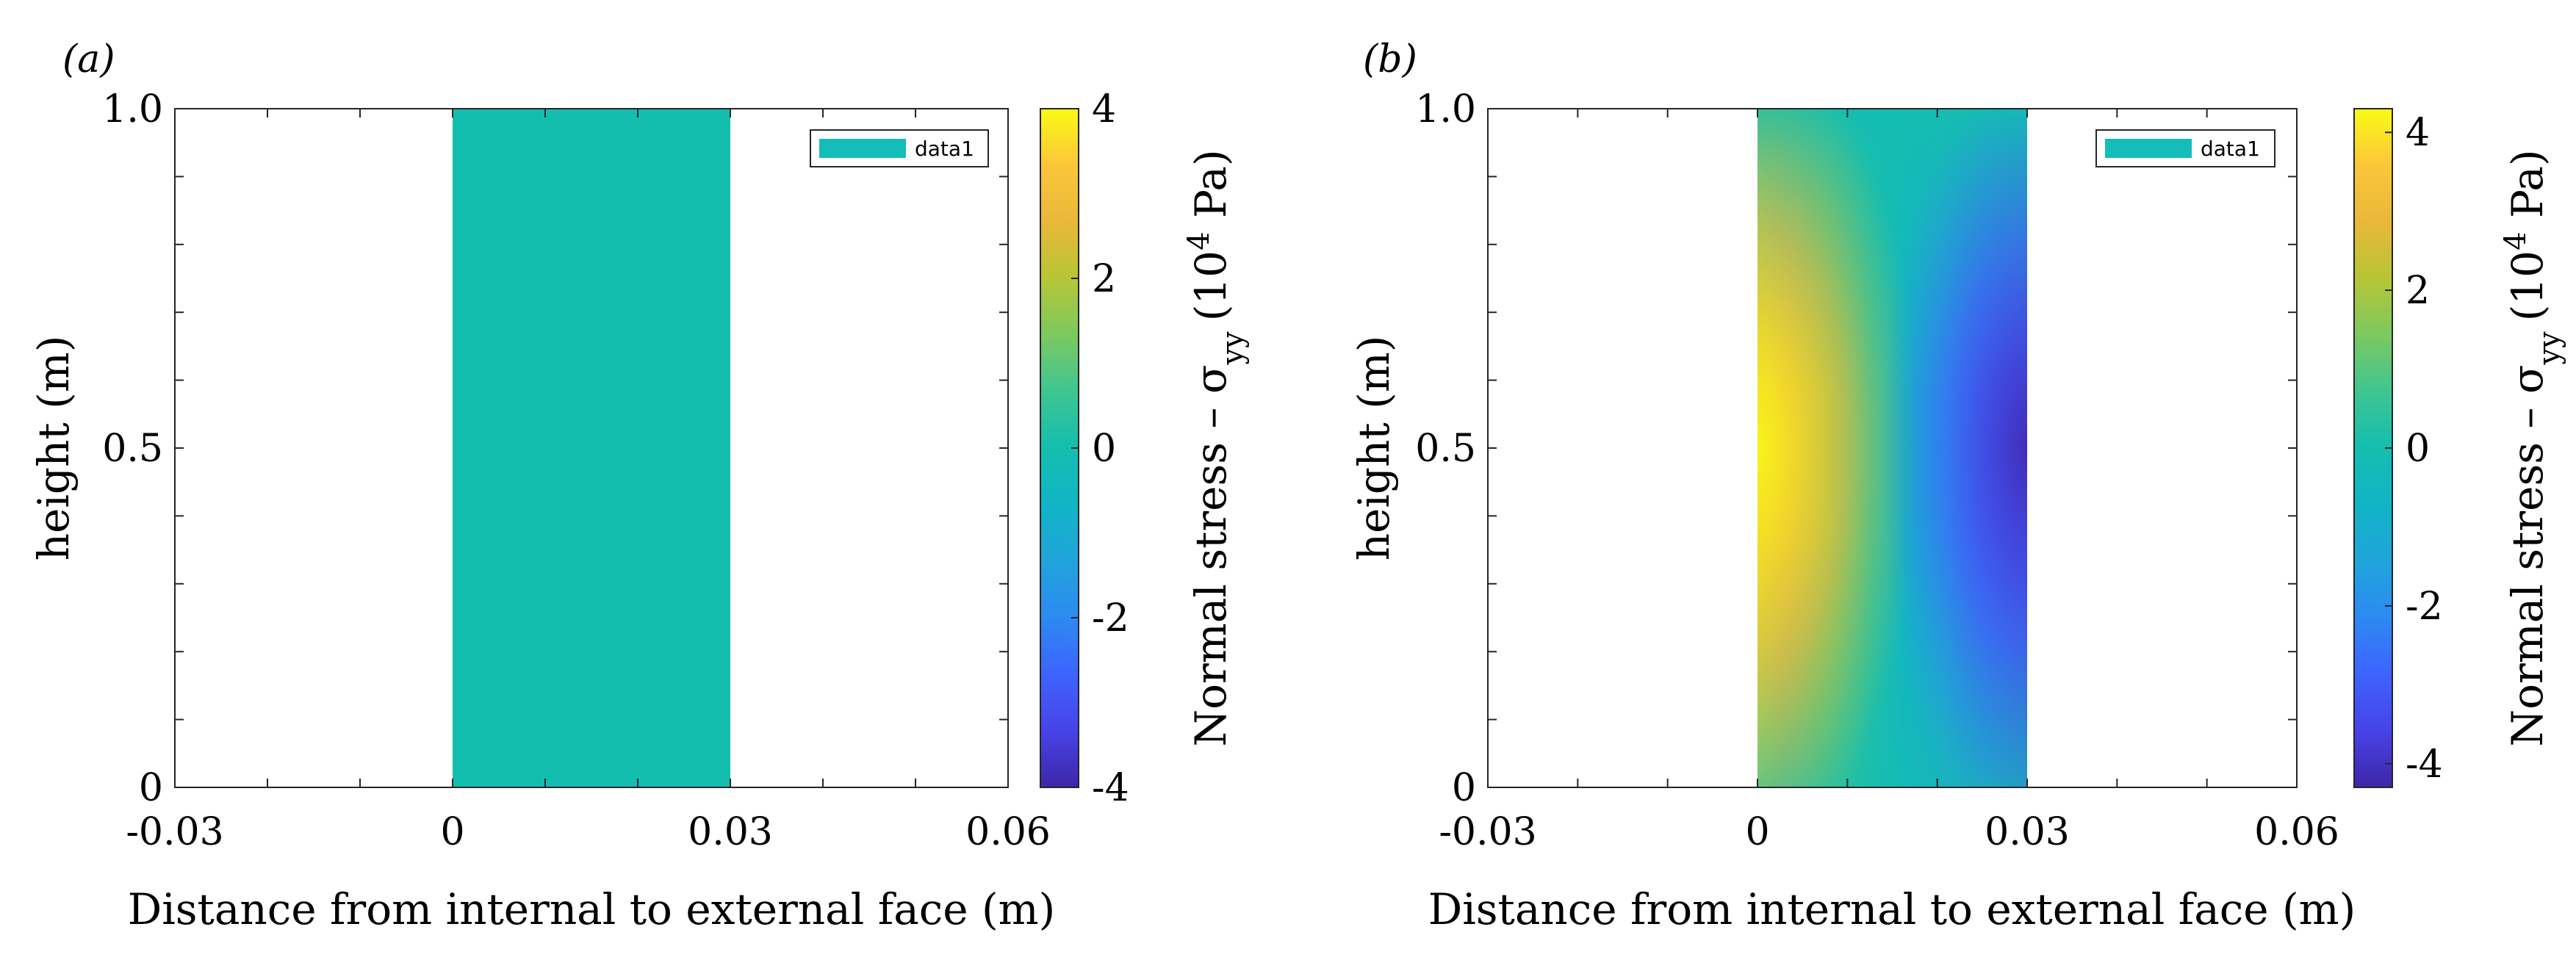 This screenshot has width=2576, height=971. I want to click on stress-field-rect, so click(591, 448).